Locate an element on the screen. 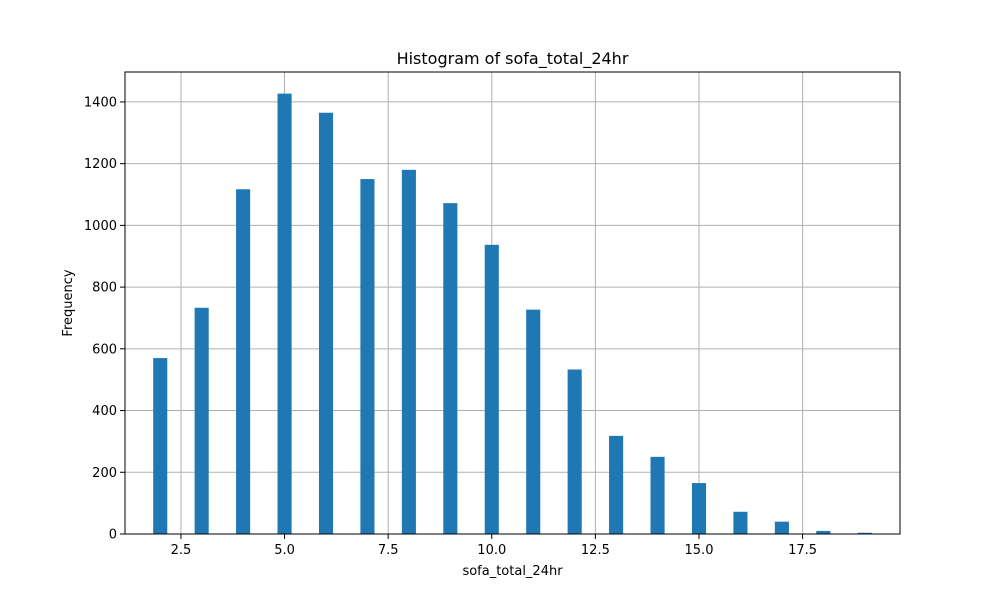 The width and height of the screenshot is (1000, 600). x-axis-ticks: 2.5 5.0 7.5 10.0 12.5 15.0 17.5 is located at coordinates (494, 546).